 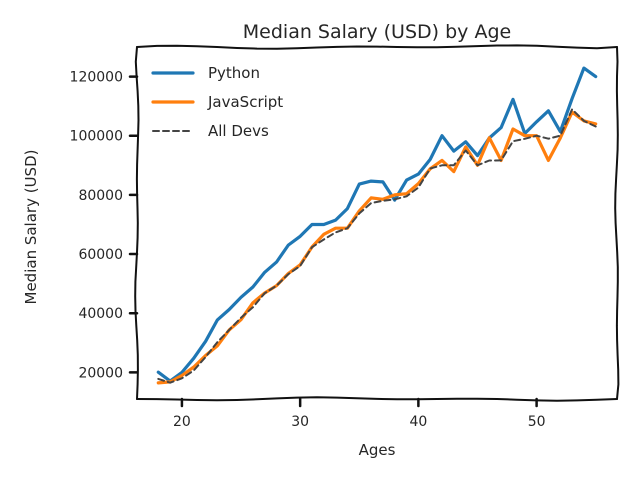 What do you see at coordinates (377, 399) in the screenshot?
I see `frame-bottom` at bounding box center [377, 399].